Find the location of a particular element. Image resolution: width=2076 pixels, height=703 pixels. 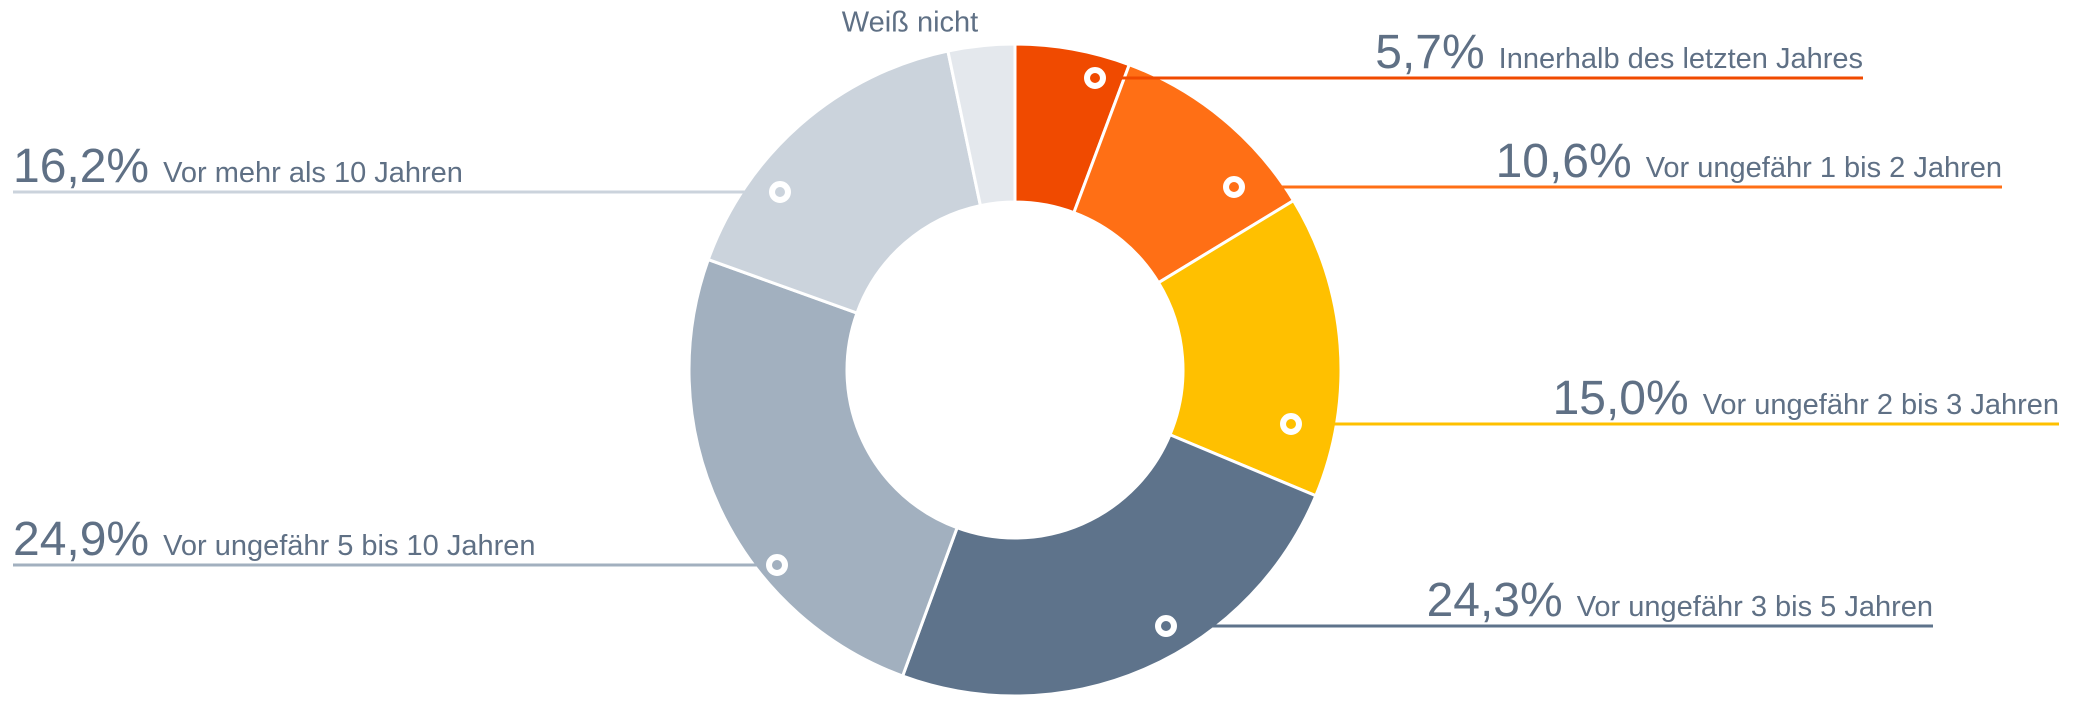

value-label: 15,0% is located at coordinates (1621, 398).